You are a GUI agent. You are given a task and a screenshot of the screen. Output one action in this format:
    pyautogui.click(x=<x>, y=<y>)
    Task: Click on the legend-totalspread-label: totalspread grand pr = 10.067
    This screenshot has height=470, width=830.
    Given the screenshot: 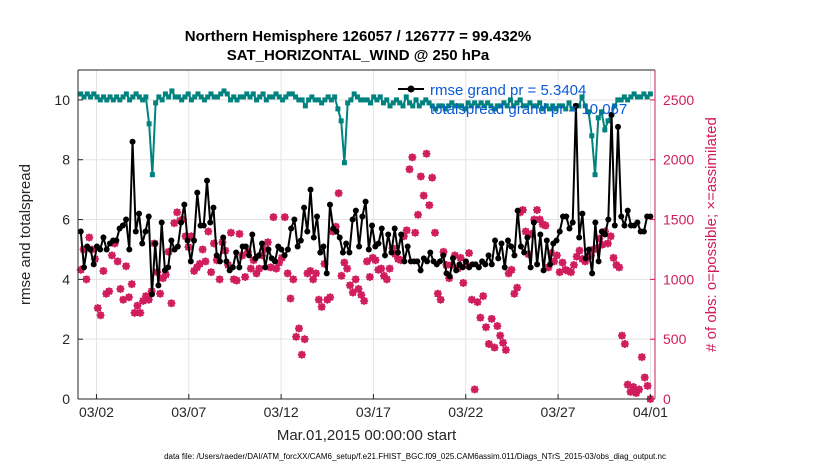 What is the action you would take?
    pyautogui.click(x=528, y=109)
    